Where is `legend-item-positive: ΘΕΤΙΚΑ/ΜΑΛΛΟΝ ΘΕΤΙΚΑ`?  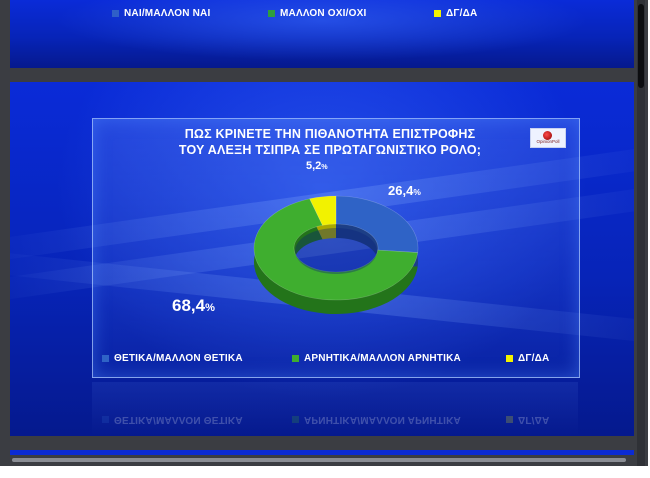
legend-item-positive: ΘΕΤΙΚΑ/ΜΑΛΛΟΝ ΘΕΤΙΚΑ is located at coordinates (172, 358).